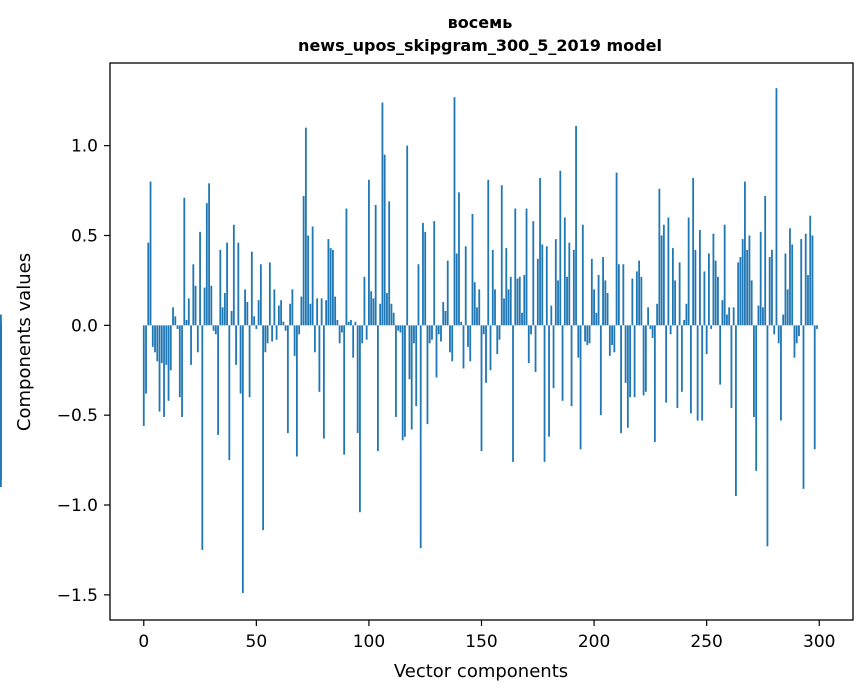 This screenshot has height=696, width=867. What do you see at coordinates (24, 342) in the screenshot?
I see `y-axis-label: Components values` at bounding box center [24, 342].